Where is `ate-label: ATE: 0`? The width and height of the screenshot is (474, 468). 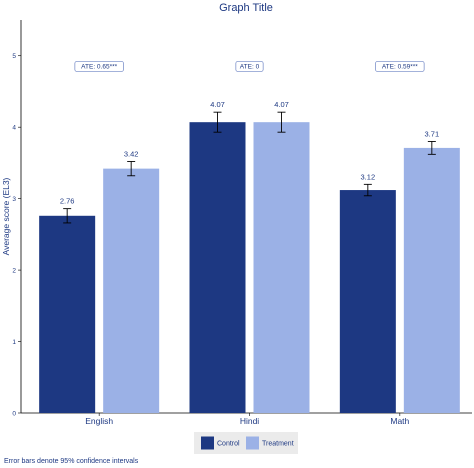
ate-label: ATE: 0 is located at coordinates (250, 67).